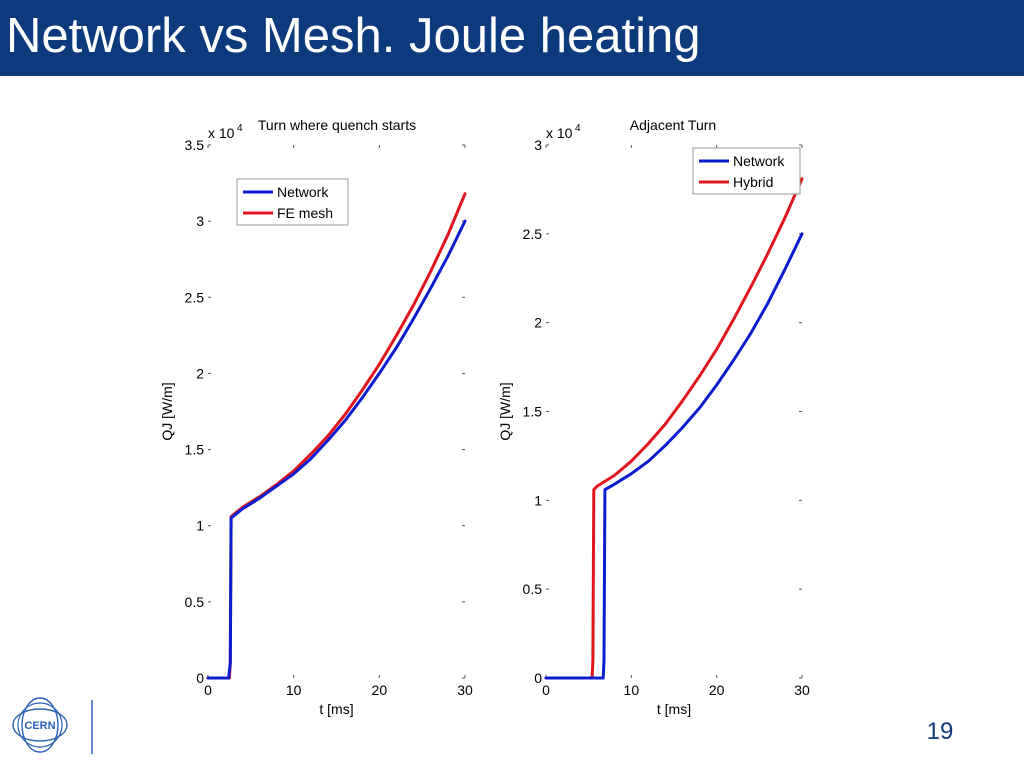  I want to click on legend-label: FE mesh, so click(305, 213).